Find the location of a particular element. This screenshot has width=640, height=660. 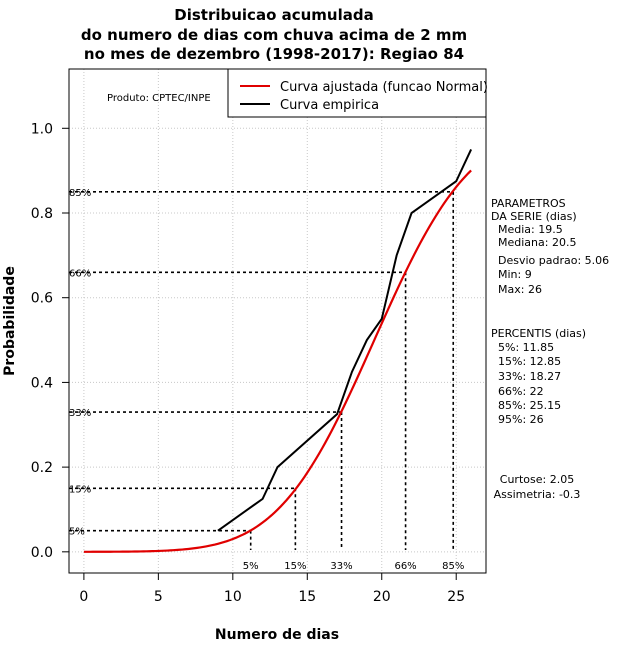

percentile-y-label: 66% is located at coordinates (80, 273).